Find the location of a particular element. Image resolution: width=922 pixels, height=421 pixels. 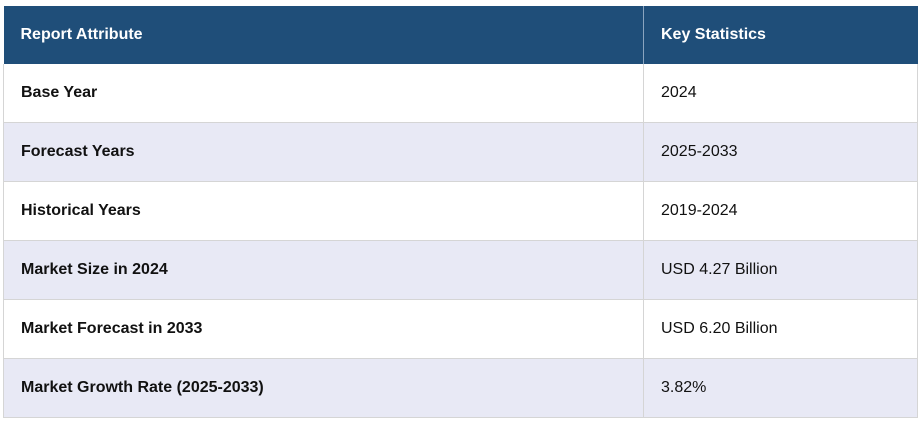

row-value: 2025-2033 is located at coordinates (780, 152).